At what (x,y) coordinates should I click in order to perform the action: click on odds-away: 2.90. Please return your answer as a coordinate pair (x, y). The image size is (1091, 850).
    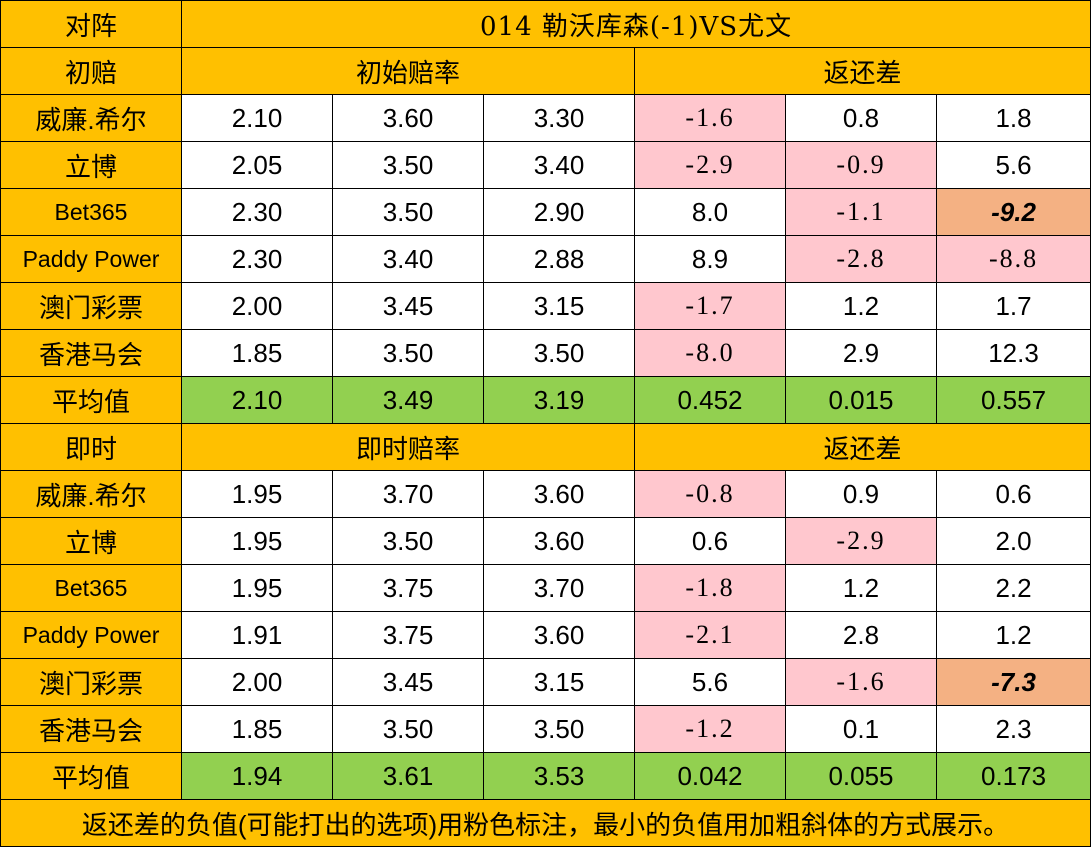
    Looking at the image, I should click on (559, 212).